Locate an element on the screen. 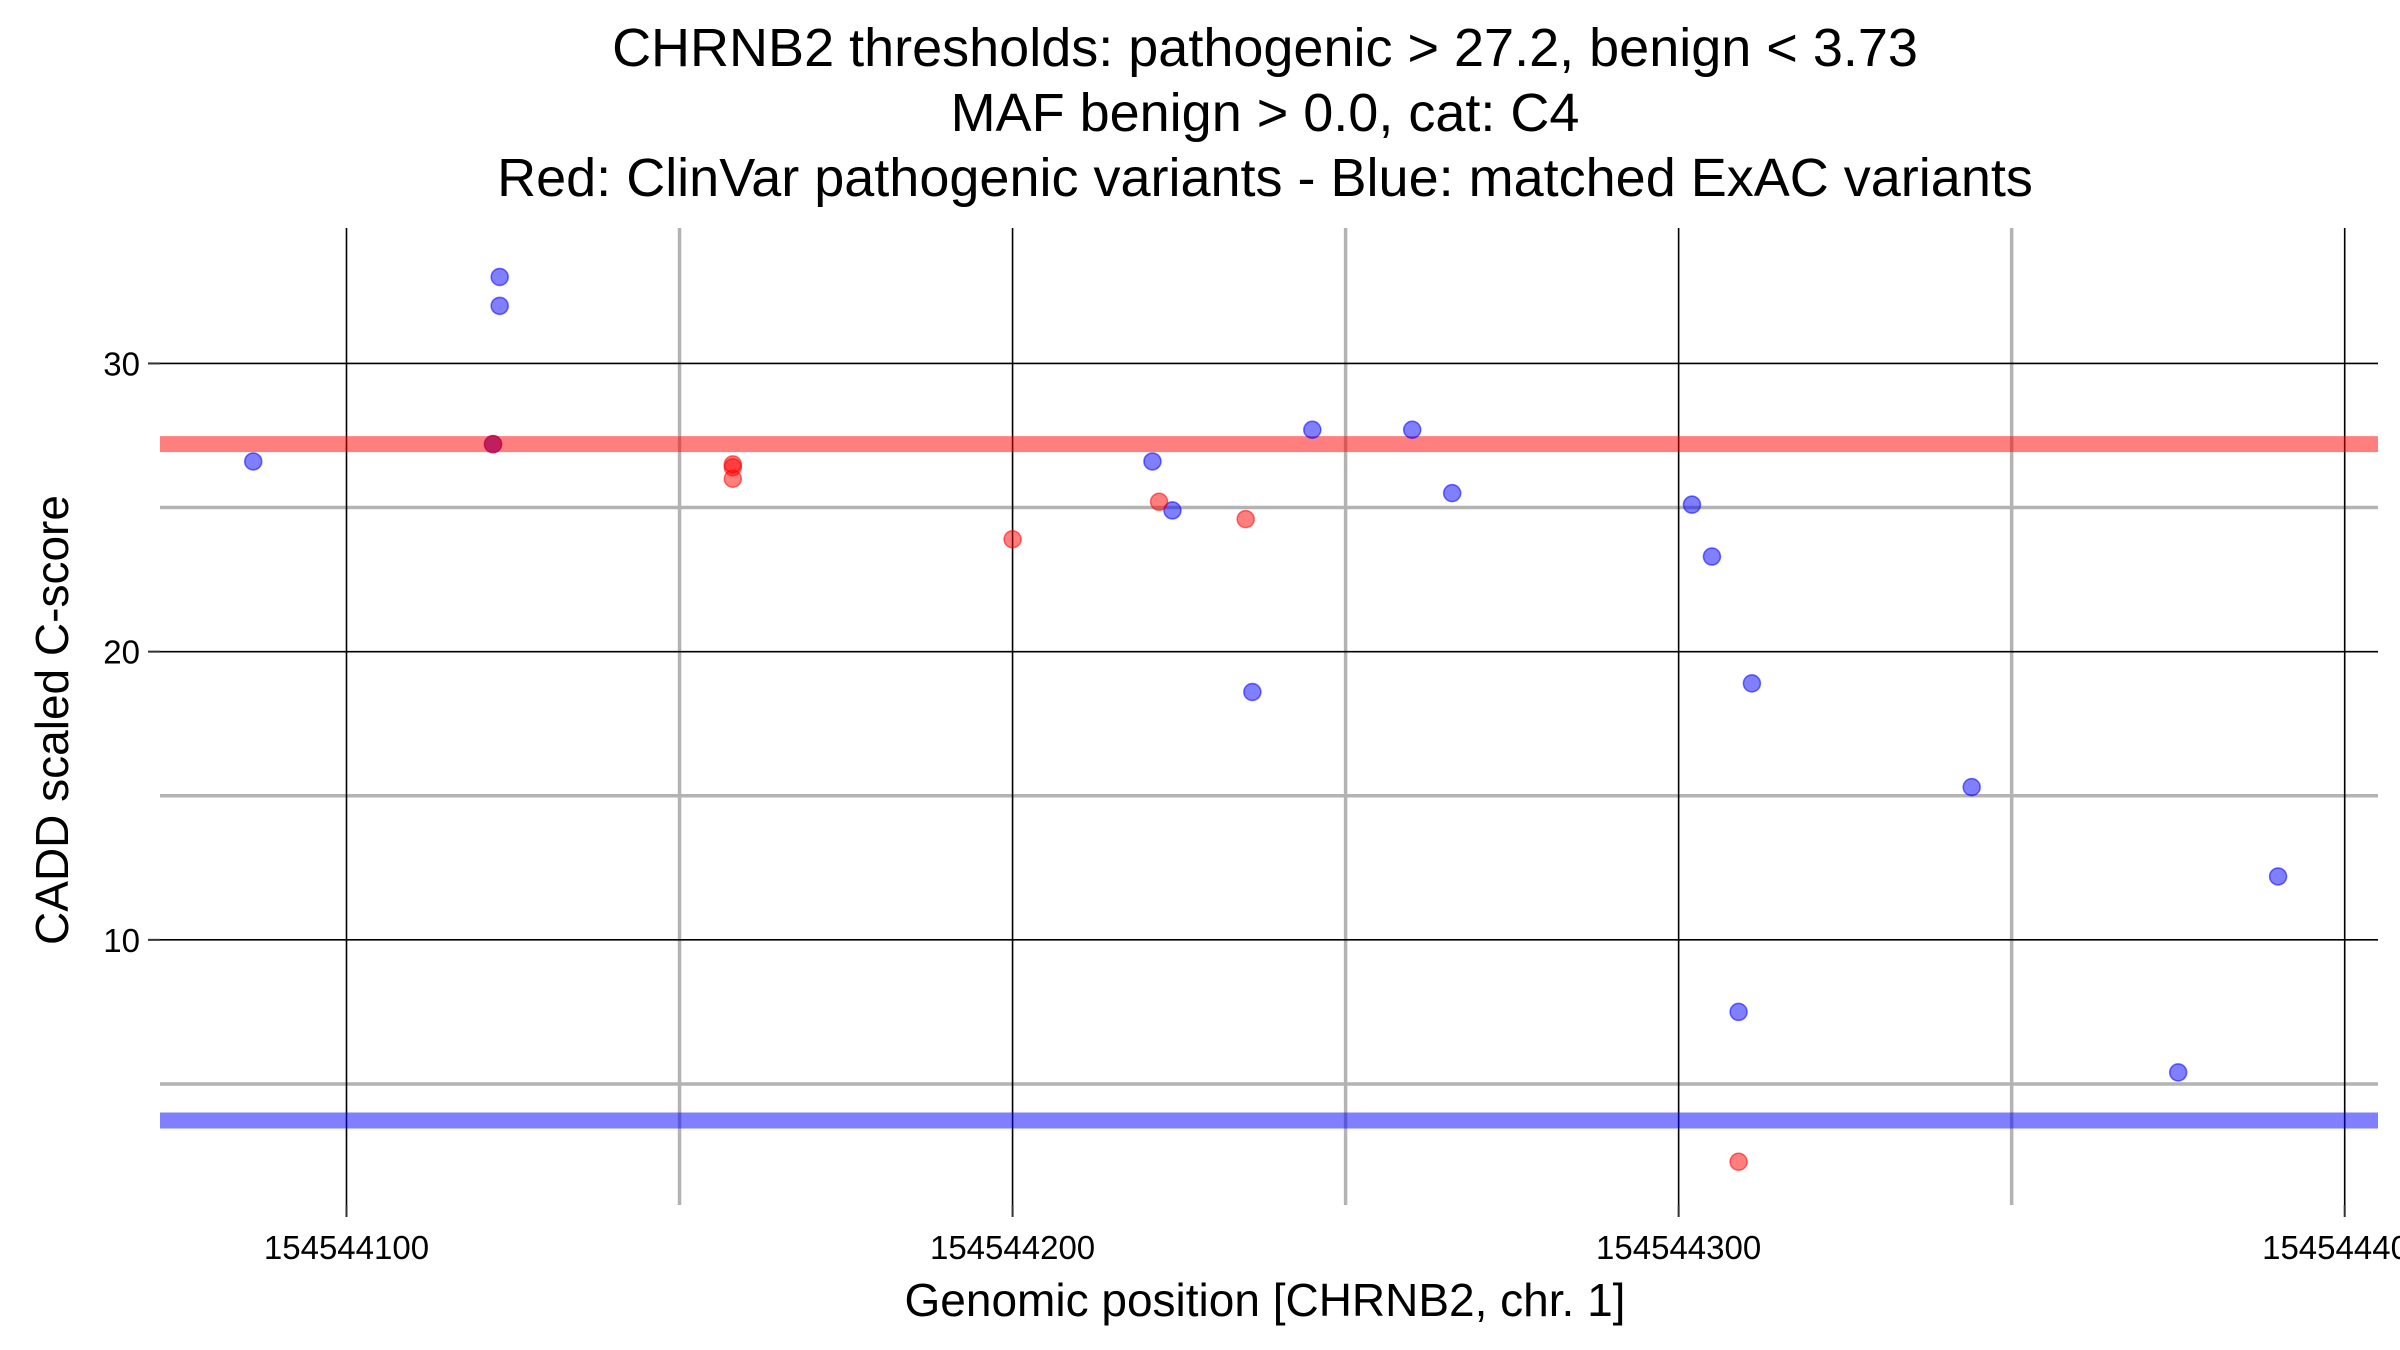  y-tick-label-0: 10 is located at coordinates (121, 940).